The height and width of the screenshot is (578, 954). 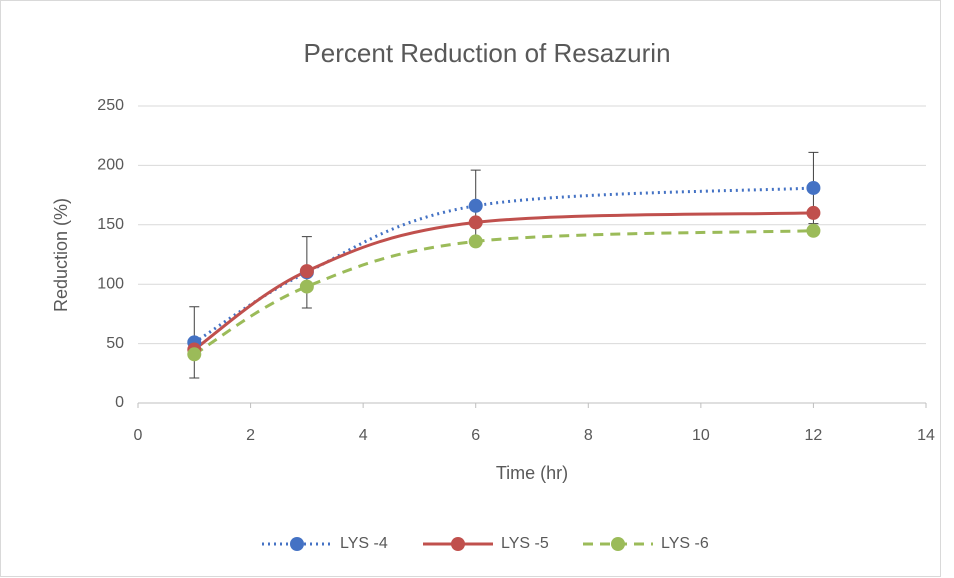 I want to click on x-tick-label: 6, so click(x=475, y=435).